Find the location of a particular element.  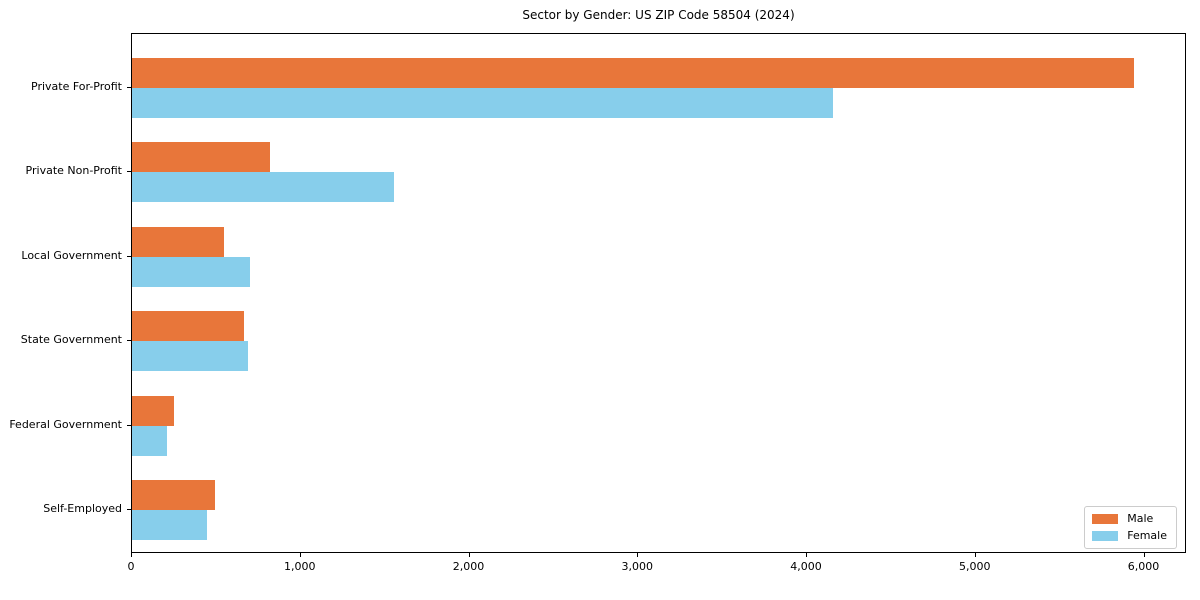

legend-item-female: Female is located at coordinates (1129, 536).